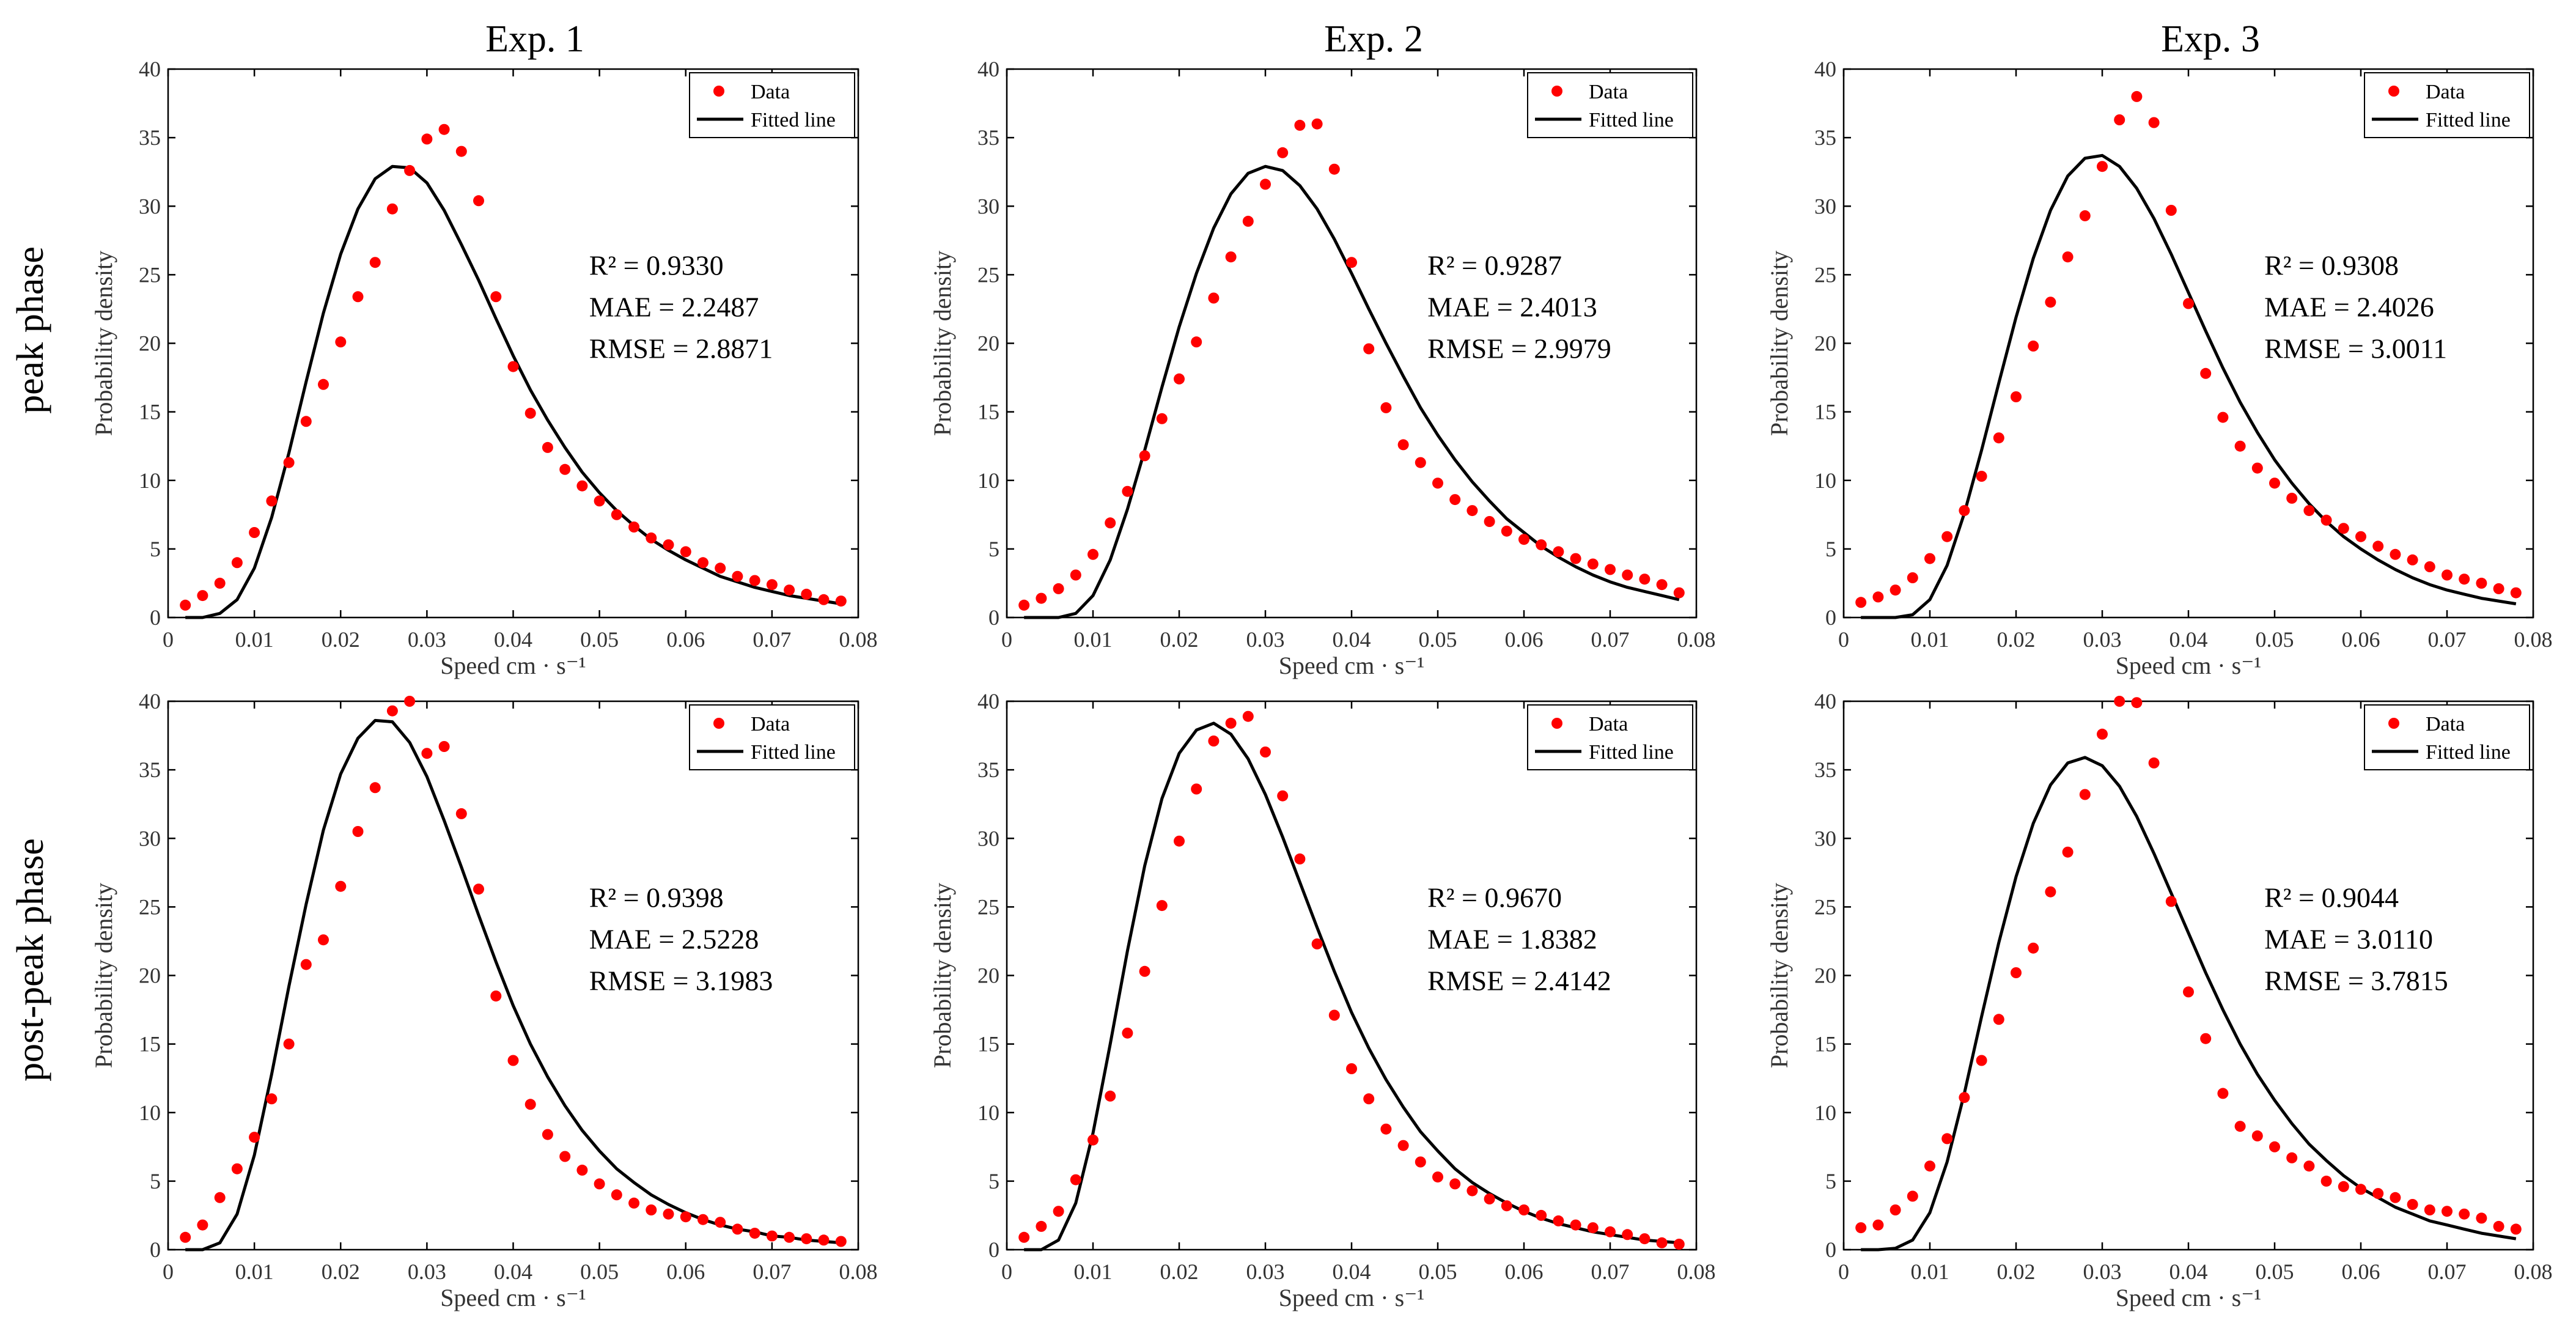  Describe the element at coordinates (993, 1249) in the screenshot. I see `y-tick-label: 0` at that location.